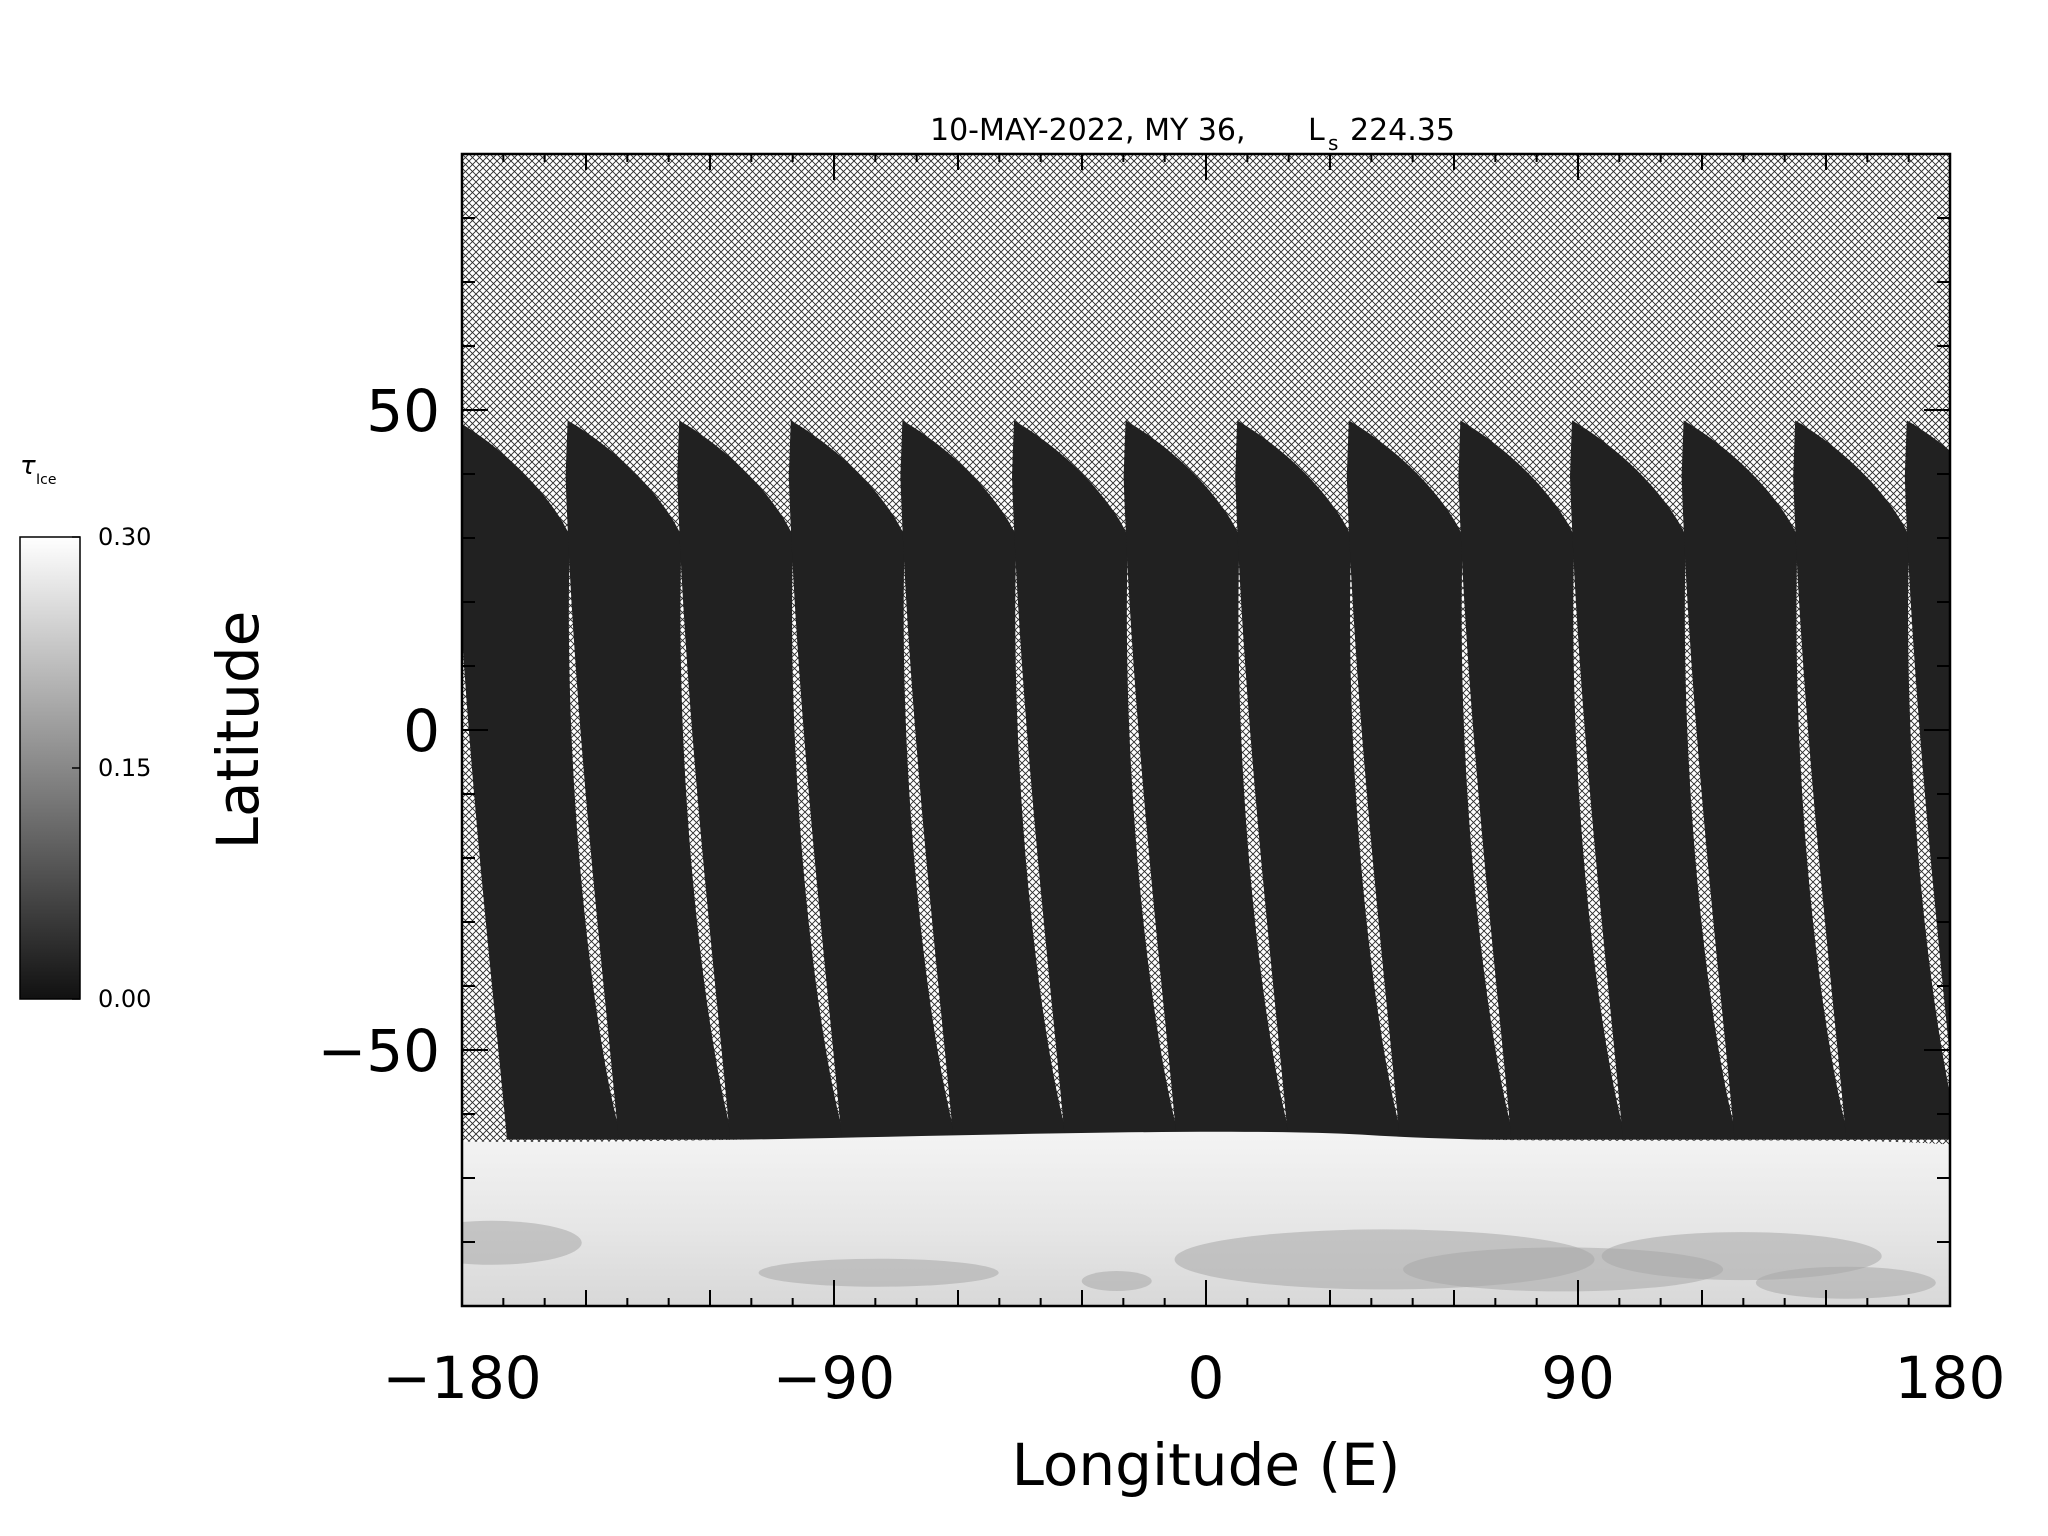 The width and height of the screenshot is (2048, 1536). What do you see at coordinates (1578, 1378) in the screenshot?
I see `x-tick-label: 90` at bounding box center [1578, 1378].